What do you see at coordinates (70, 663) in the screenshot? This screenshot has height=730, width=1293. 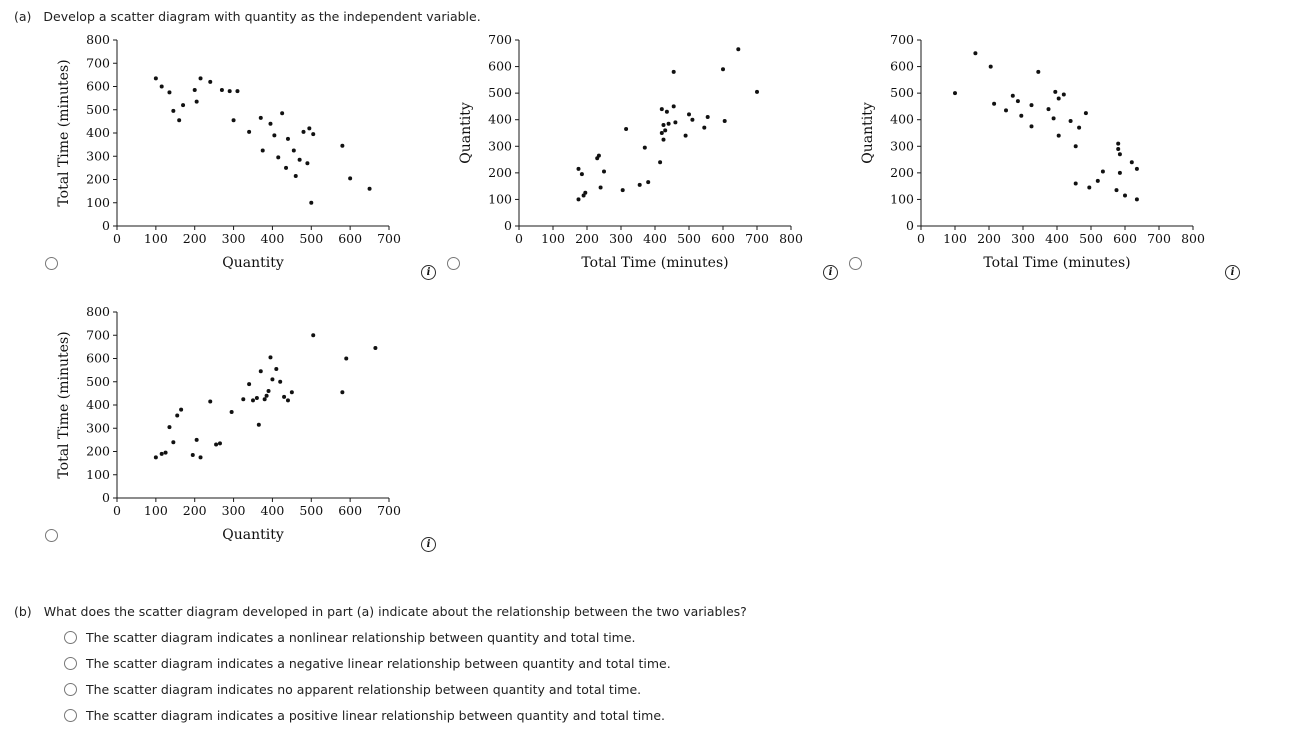 I see `part-b-option-2-radio` at bounding box center [70, 663].